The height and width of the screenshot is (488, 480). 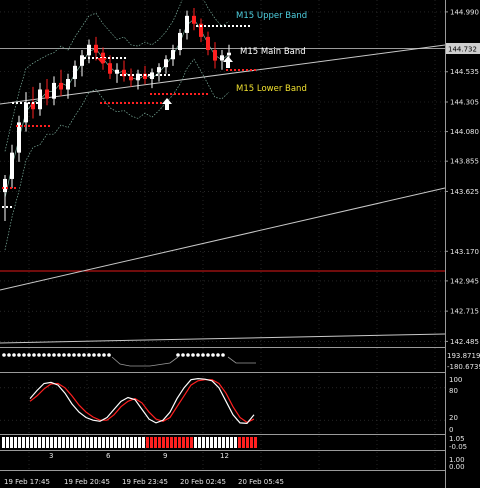 I want to click on time-label: 19 Feb 23:45, so click(x=145, y=482).